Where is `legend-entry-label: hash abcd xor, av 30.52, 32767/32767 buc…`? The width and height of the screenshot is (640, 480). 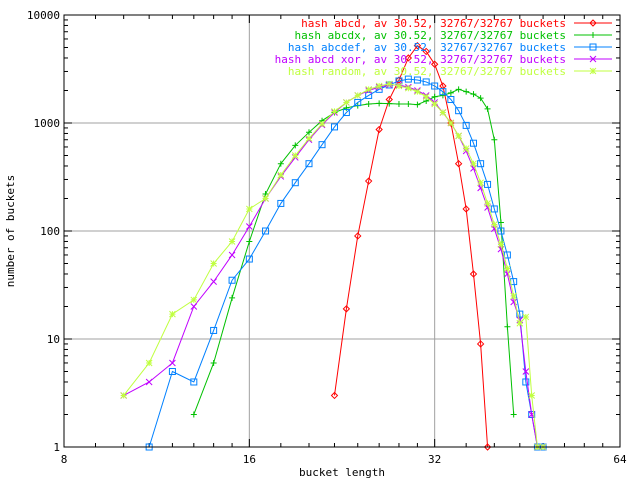 legend-entry-label: hash abcd xor, av 30.52, 32767/32767 buc… is located at coordinates (420, 59).